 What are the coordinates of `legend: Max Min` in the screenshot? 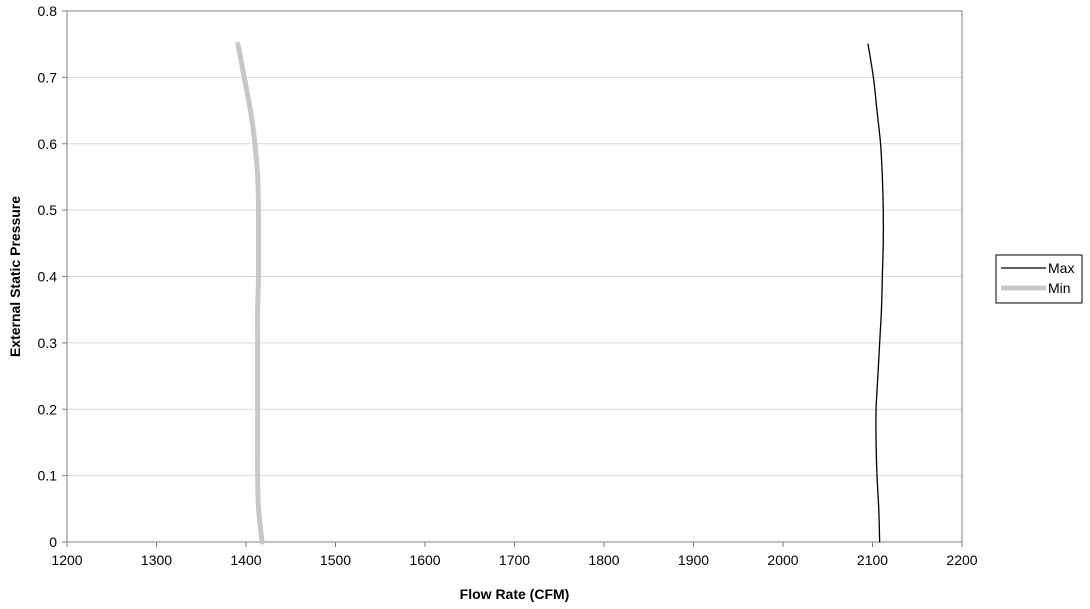 It's located at (1039, 279).